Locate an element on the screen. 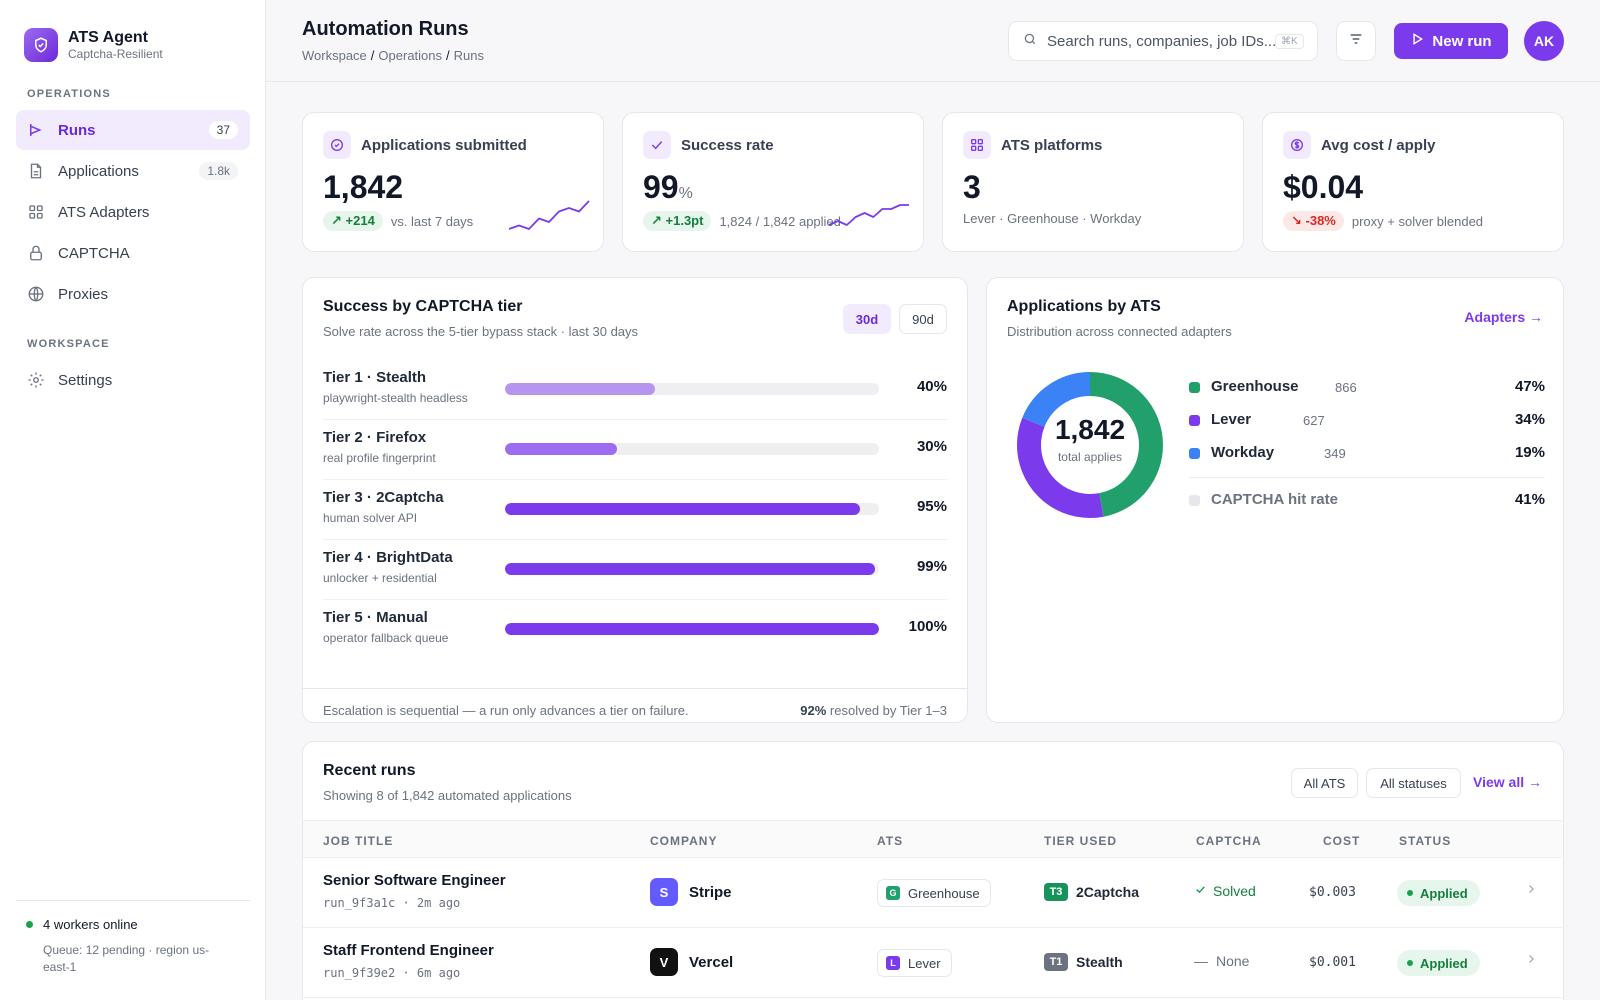 The height and width of the screenshot is (1000, 1600). search-input is located at coordinates (1161, 41).